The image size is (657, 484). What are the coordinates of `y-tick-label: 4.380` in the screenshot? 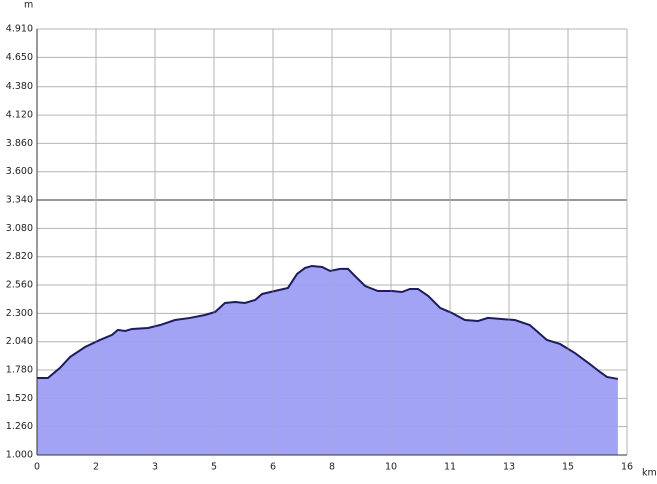 It's located at (19, 86).